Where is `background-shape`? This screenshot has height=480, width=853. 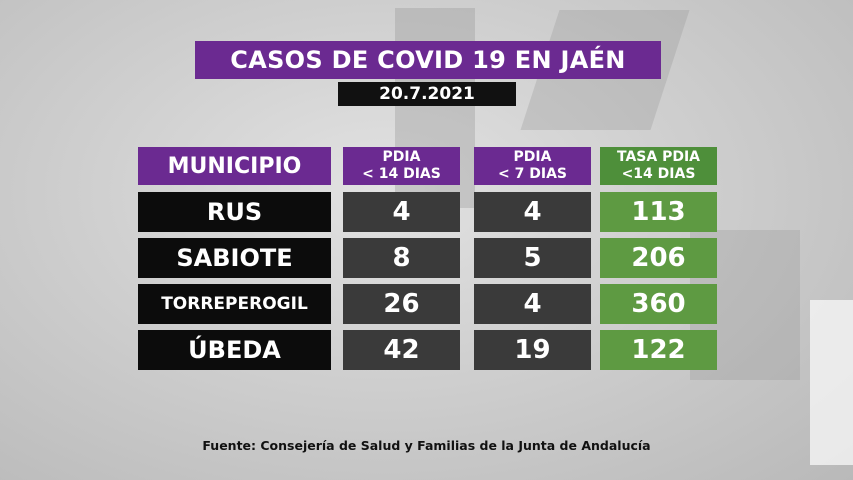 background-shape is located at coordinates (831, 382).